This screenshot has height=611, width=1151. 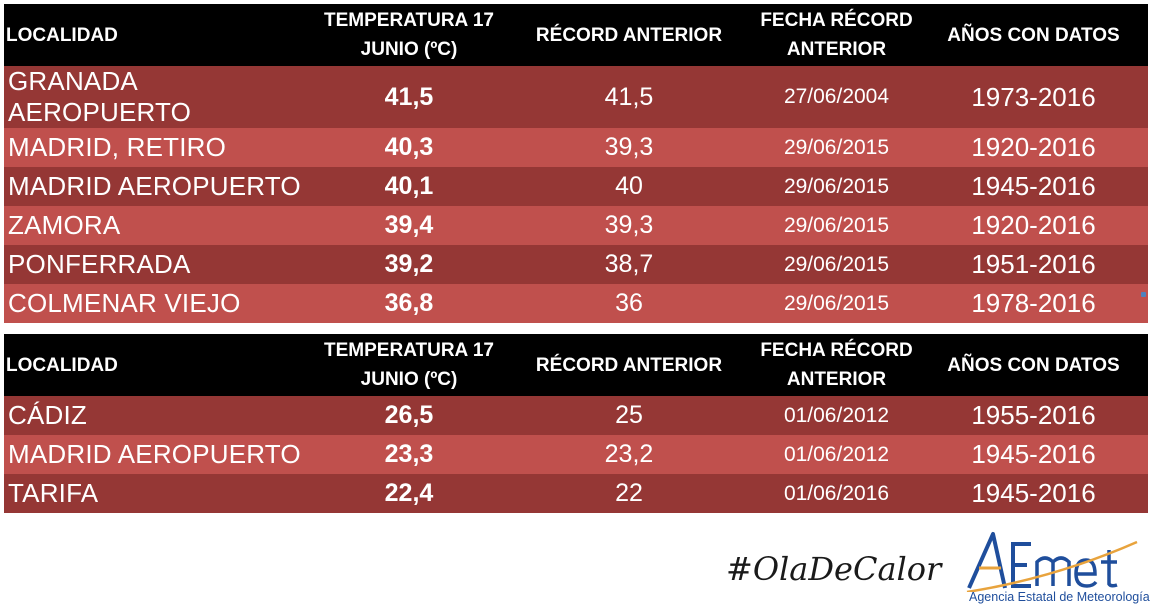 I want to click on cell-fecha: 01/06/2016, so click(x=836, y=493).